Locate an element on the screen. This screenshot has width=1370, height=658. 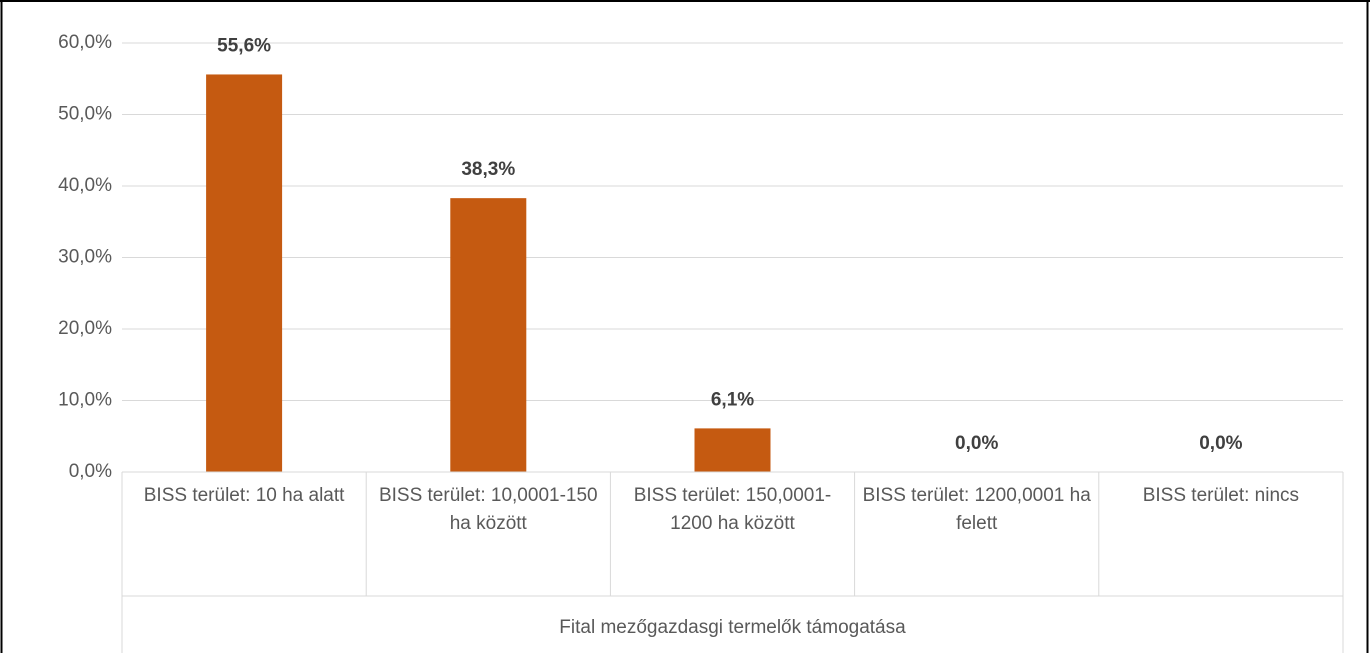
x-tick-label: BISS terület: 10,0001-150 ha között is located at coordinates (488, 509).